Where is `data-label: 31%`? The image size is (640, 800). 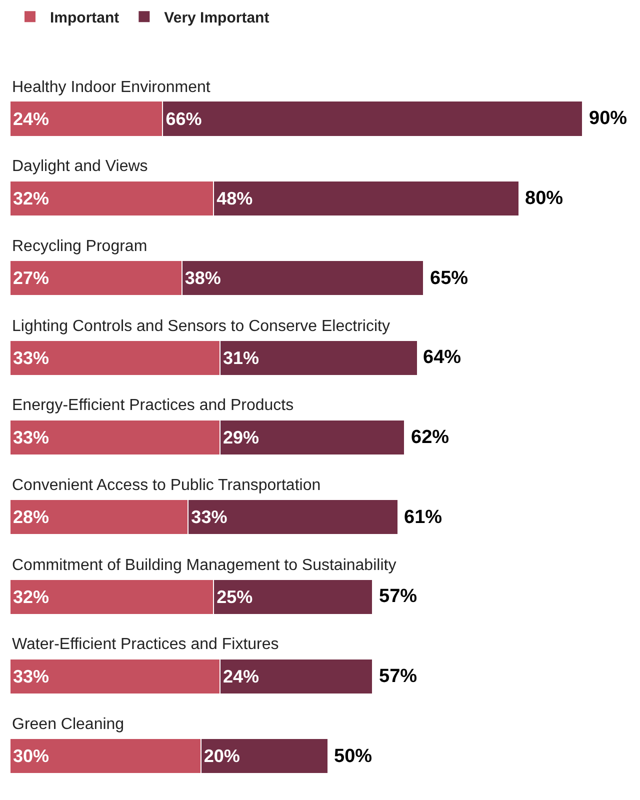 data-label: 31% is located at coordinates (241, 358).